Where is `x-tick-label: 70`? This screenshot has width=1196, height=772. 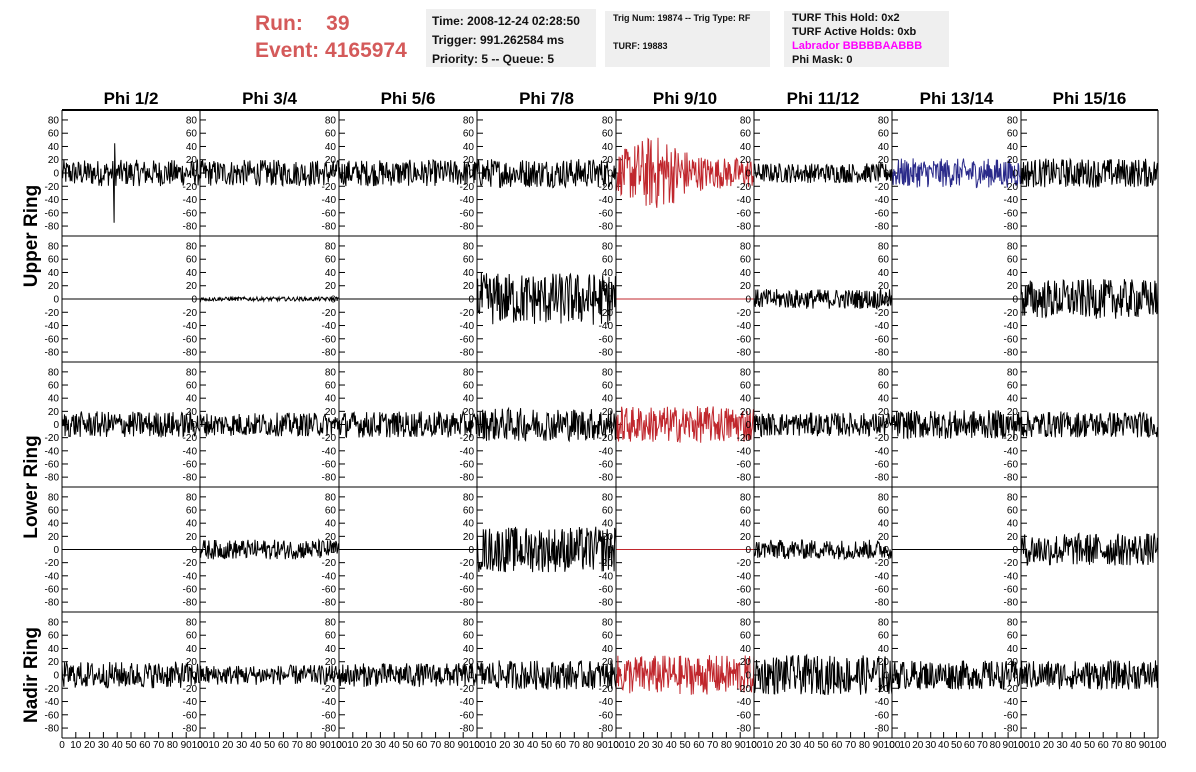
x-tick-label: 70 is located at coordinates (851, 745).